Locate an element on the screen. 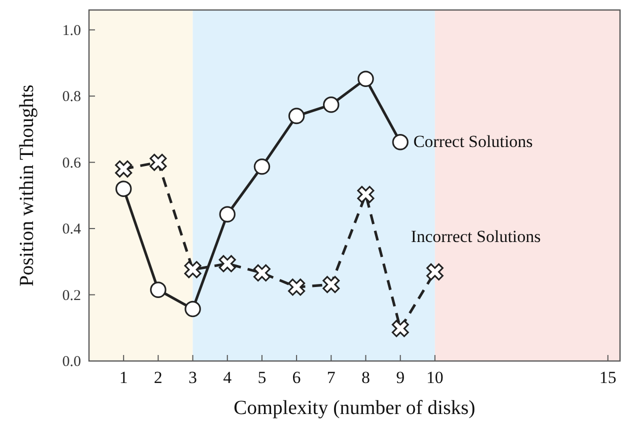 Image resolution: width=621 pixels, height=424 pixels. x-tick-label: 8 is located at coordinates (365, 377).